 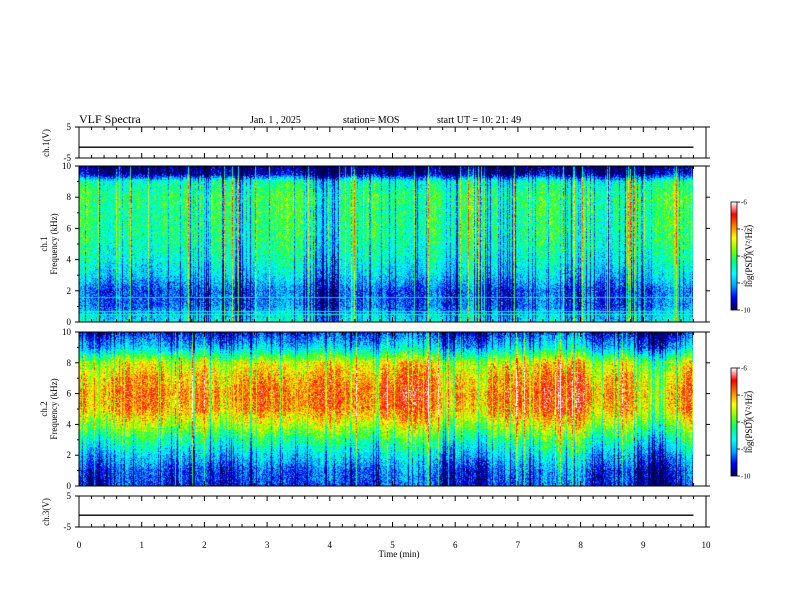 What do you see at coordinates (44, 408) in the screenshot?
I see `ch2-spectrogram-ylabel-channel: ch.2` at bounding box center [44, 408].